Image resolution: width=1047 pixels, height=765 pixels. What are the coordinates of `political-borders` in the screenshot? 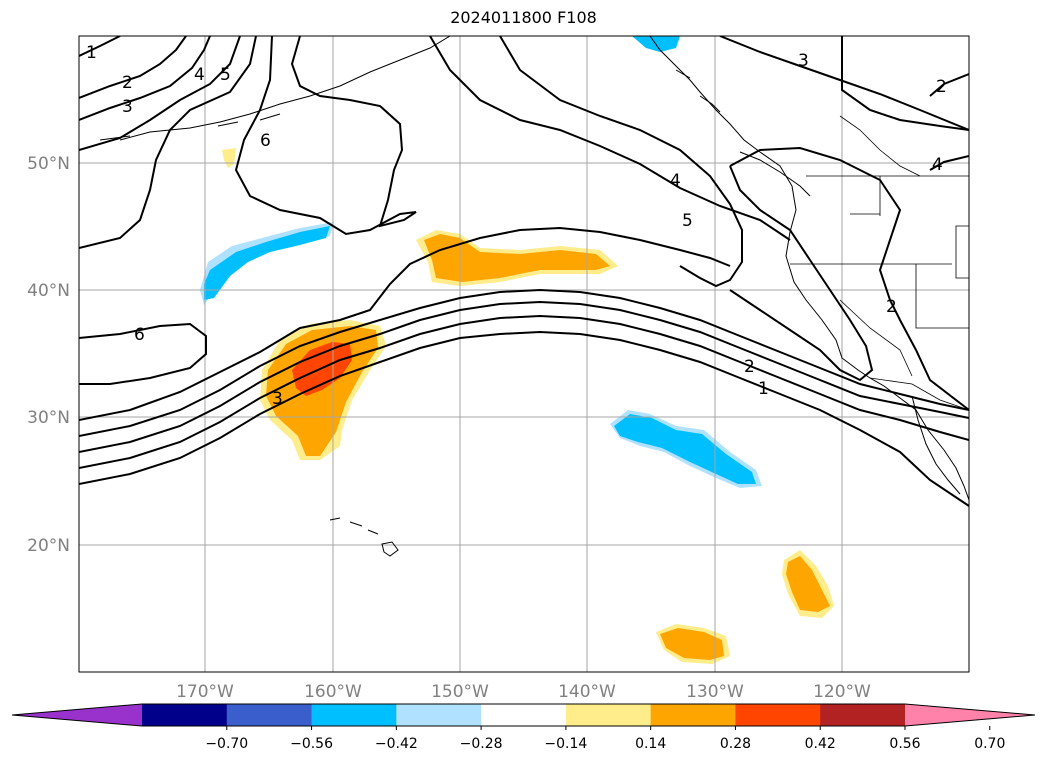 It's located at (879, 263).